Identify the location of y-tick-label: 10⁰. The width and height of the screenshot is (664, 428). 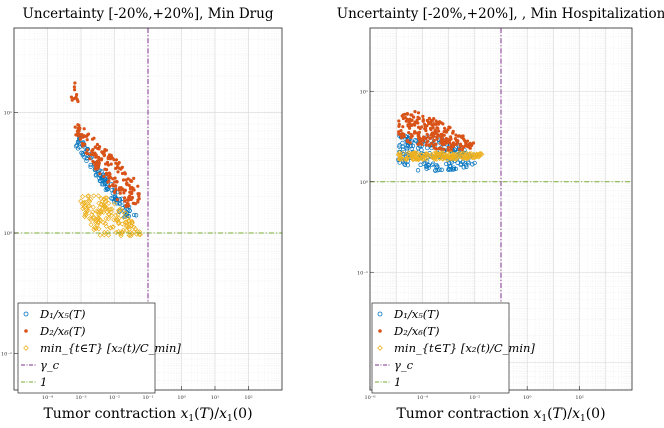
(8, 234).